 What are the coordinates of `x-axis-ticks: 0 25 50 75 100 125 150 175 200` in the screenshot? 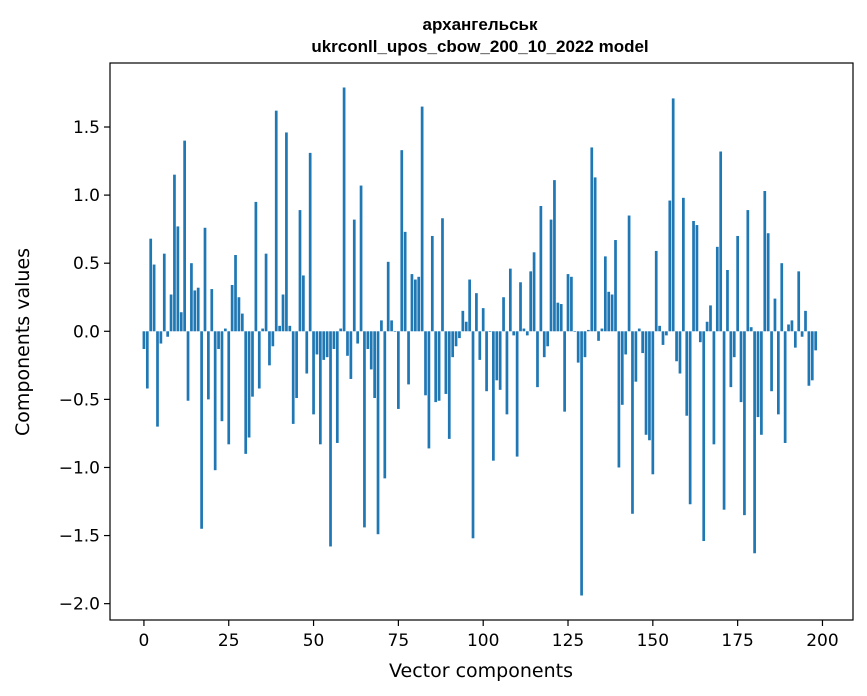 It's located at (489, 635).